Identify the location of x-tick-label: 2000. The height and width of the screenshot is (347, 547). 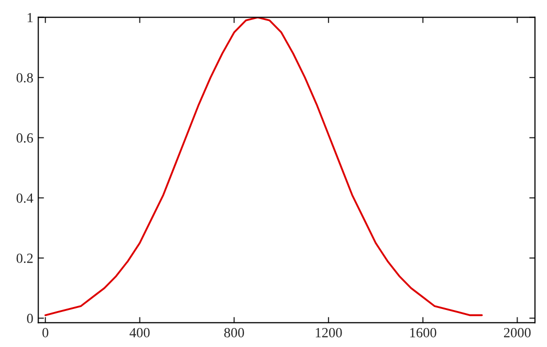
(517, 333).